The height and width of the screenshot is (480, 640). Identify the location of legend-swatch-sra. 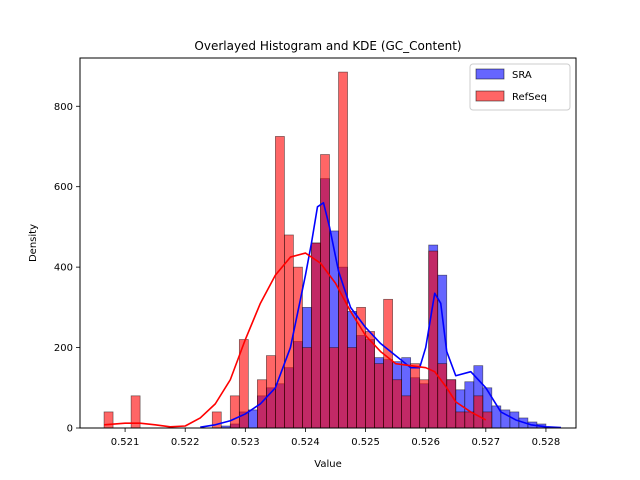
(490, 74).